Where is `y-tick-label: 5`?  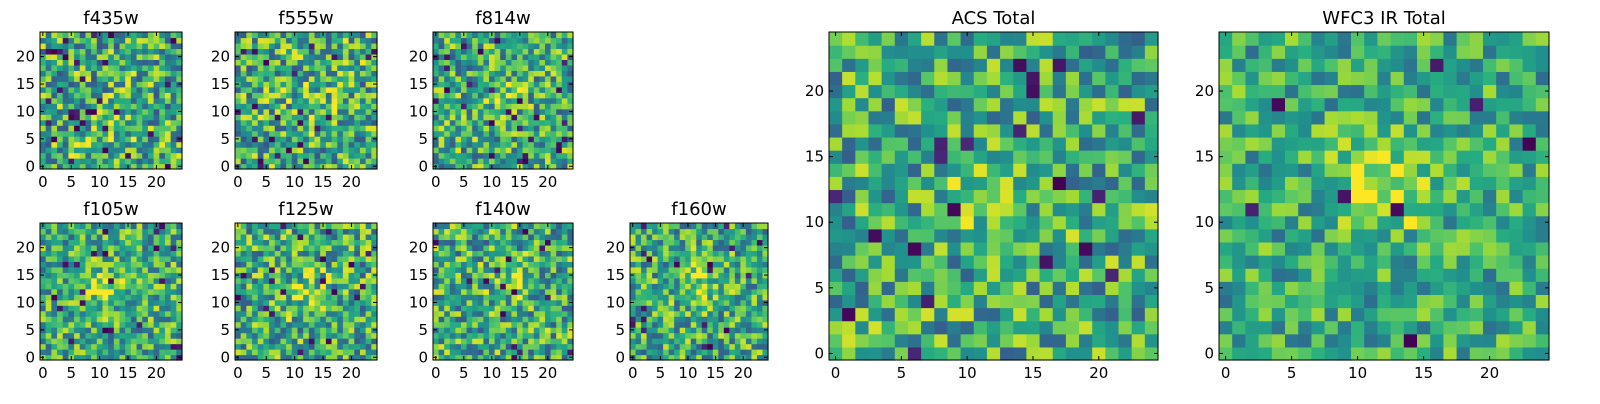 y-tick-label: 5 is located at coordinates (423, 330).